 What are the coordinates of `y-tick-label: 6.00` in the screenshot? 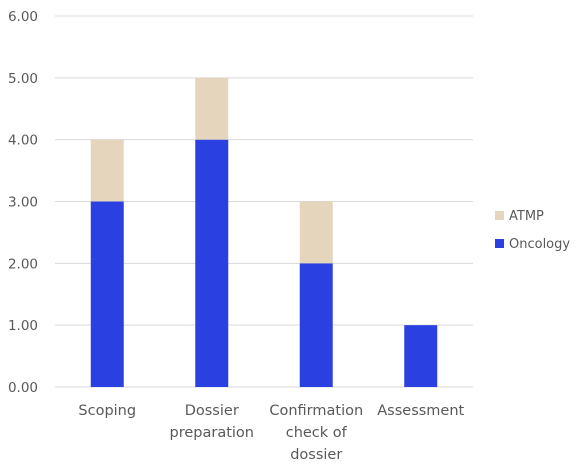 It's located at (23, 17).